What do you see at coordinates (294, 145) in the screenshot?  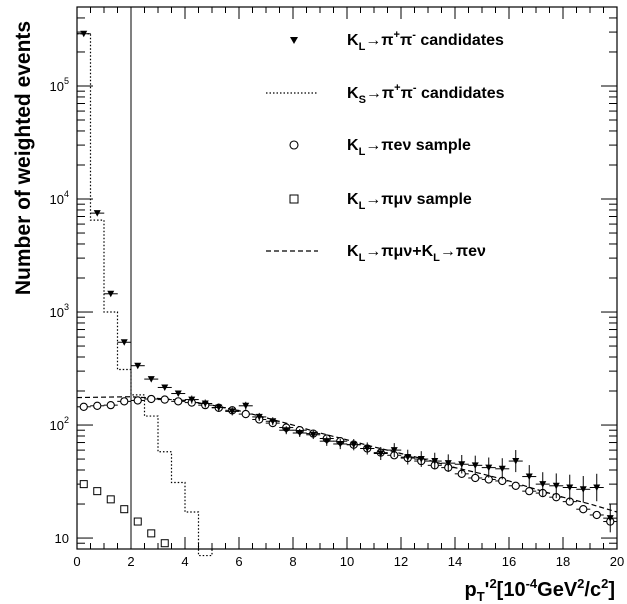 I see `legend-marker-circle` at bounding box center [294, 145].